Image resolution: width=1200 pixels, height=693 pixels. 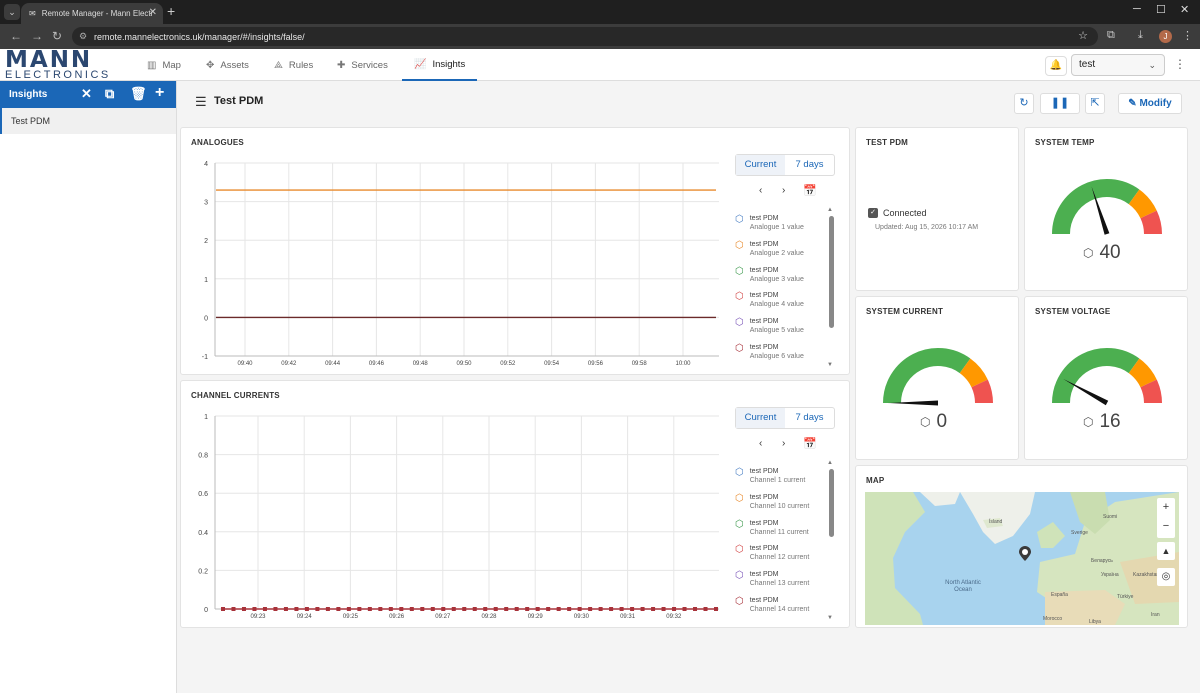 What do you see at coordinates (1140, 35) in the screenshot?
I see `downloads-icon: ⤓` at bounding box center [1140, 35].